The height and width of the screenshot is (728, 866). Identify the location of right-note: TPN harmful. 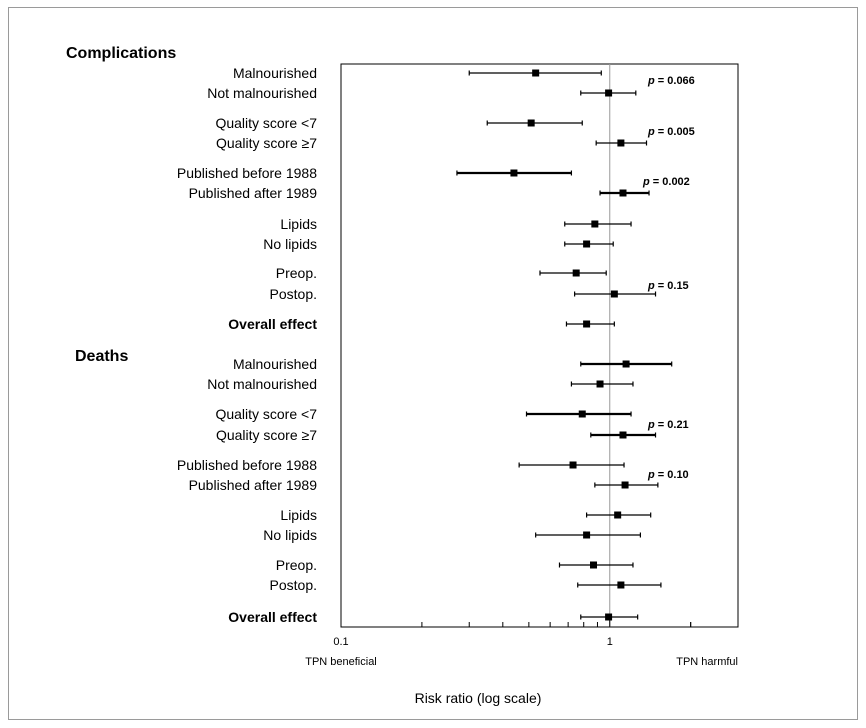
(707, 662).